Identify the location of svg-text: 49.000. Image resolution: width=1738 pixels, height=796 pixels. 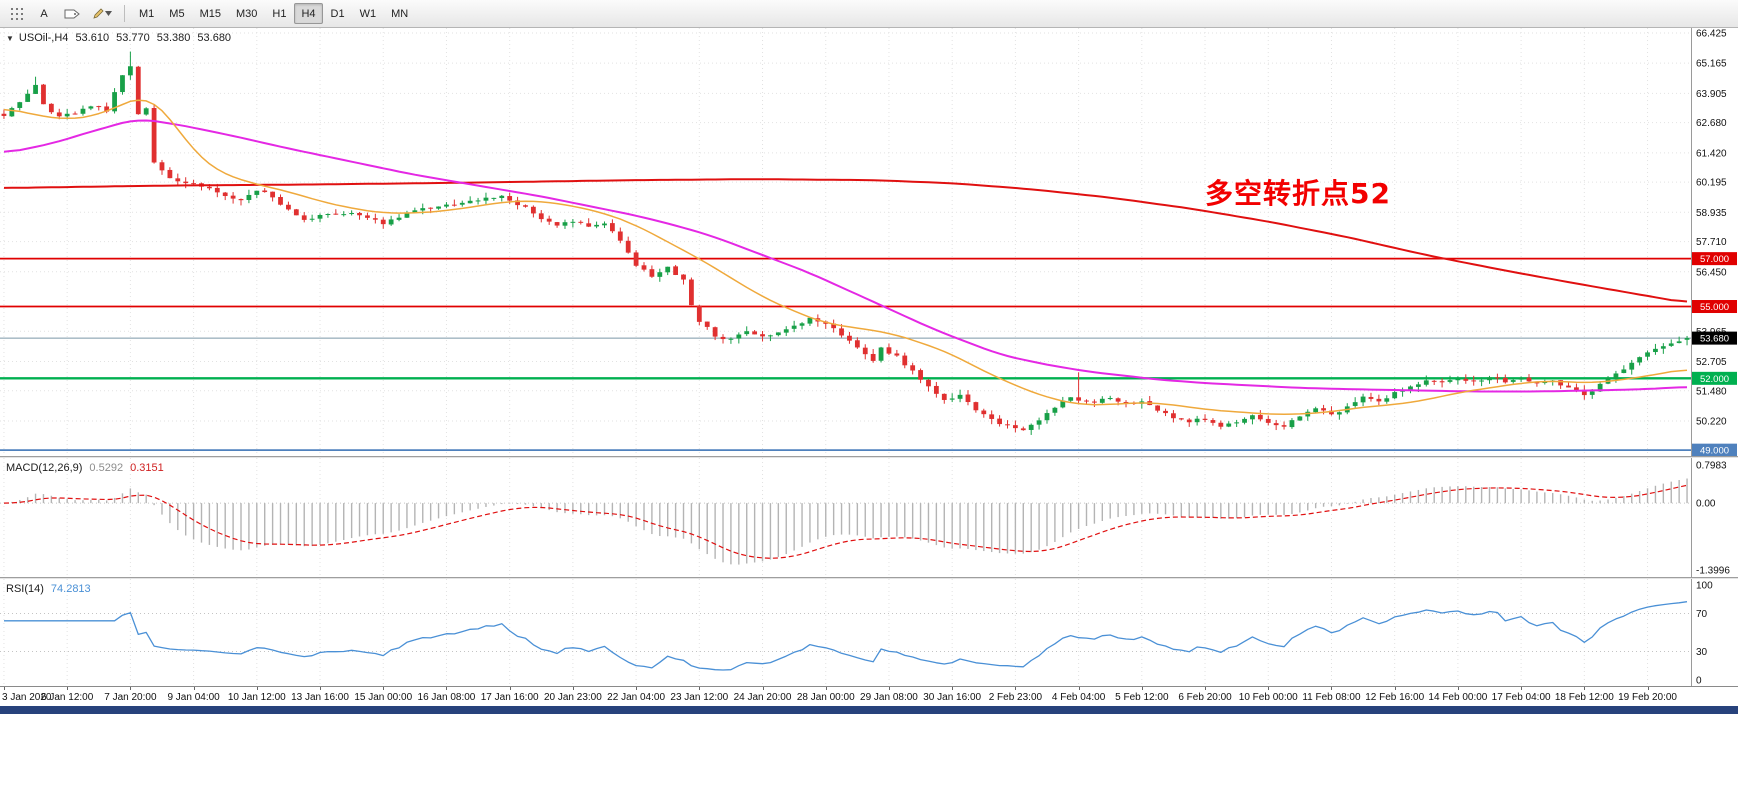
(1714, 451).